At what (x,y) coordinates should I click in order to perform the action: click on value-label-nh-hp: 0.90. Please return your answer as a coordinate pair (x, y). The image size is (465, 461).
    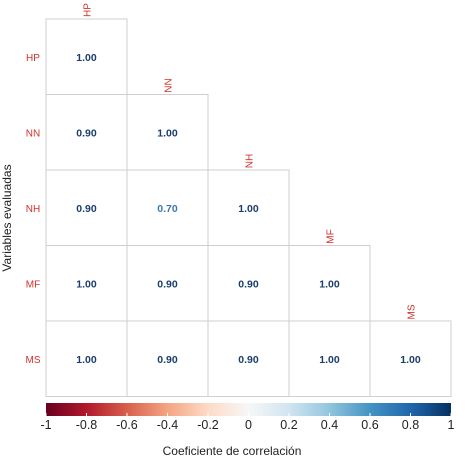
    Looking at the image, I should click on (86, 209).